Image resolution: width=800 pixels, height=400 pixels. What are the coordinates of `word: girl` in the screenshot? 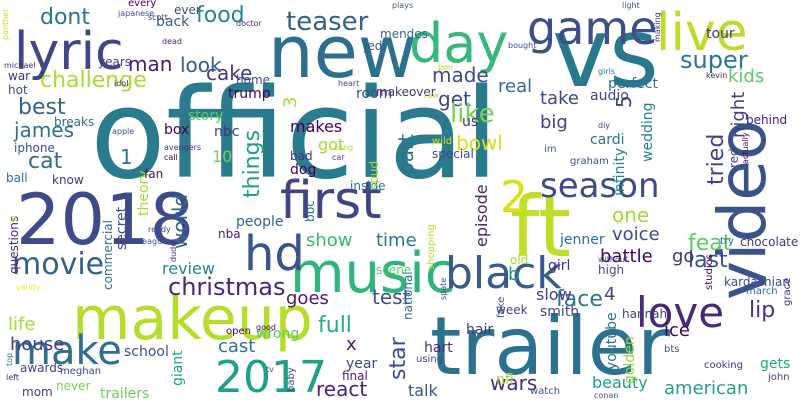 It's located at (559, 266).